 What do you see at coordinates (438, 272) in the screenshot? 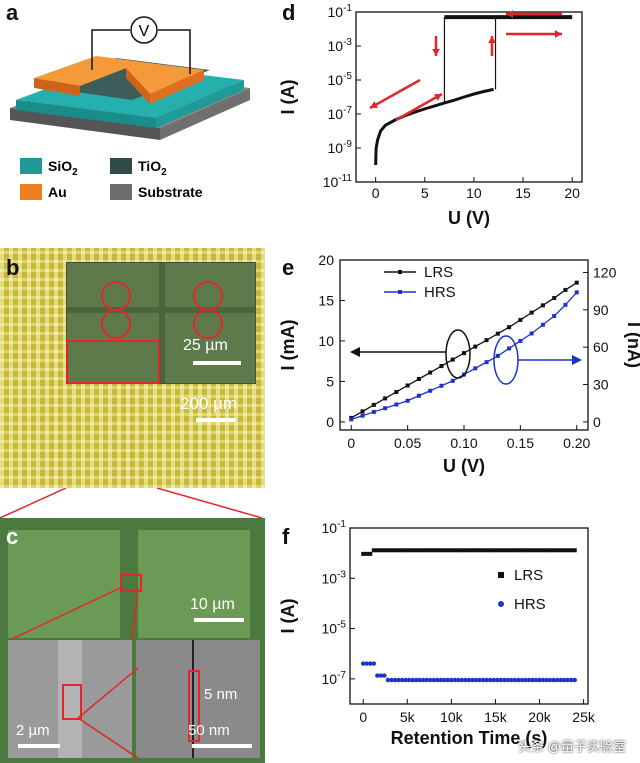
I see `legend-label-e-LRS: LRS` at bounding box center [438, 272].